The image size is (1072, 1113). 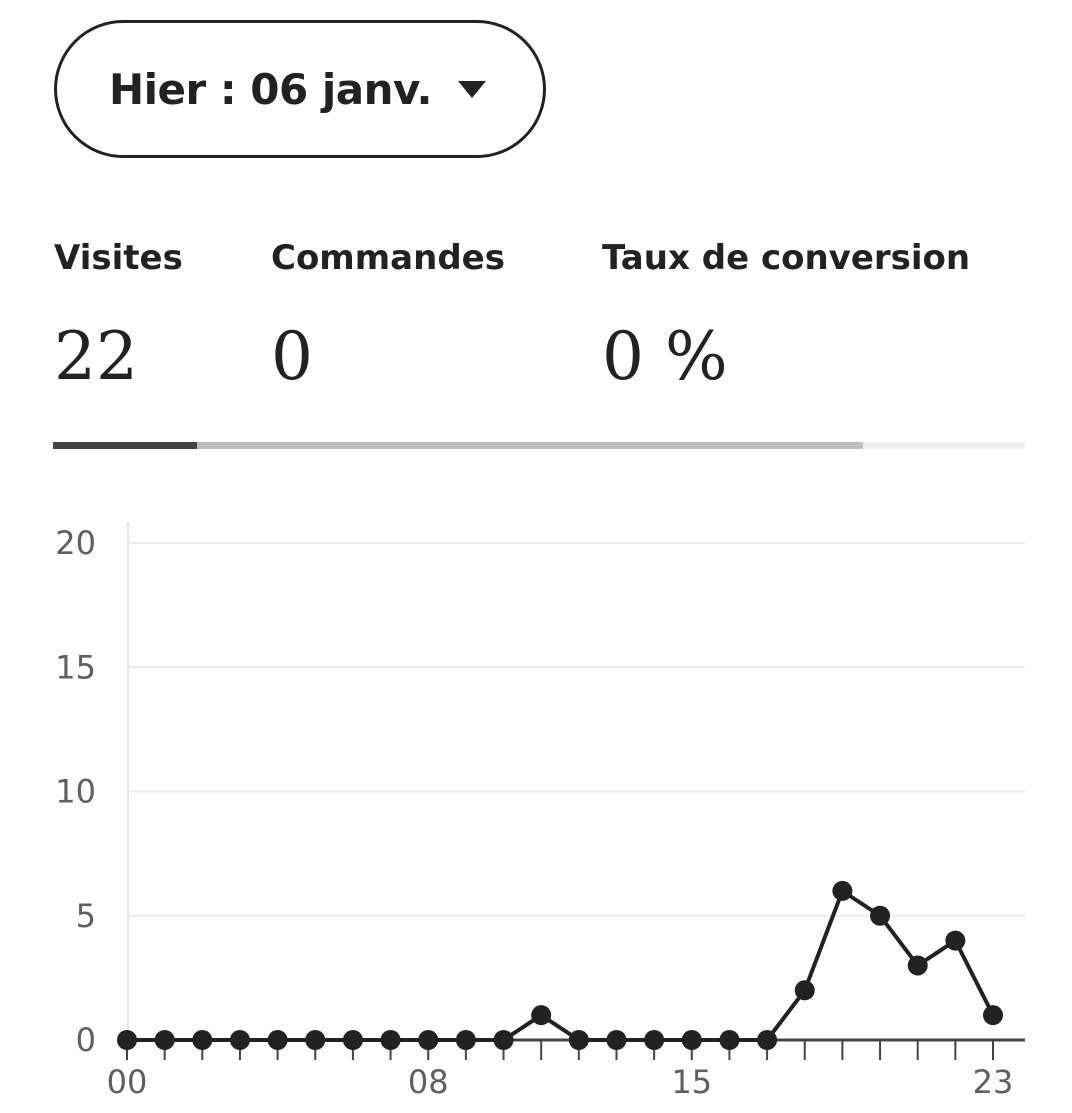 I want to click on metric-conversion-label: Taux de conversion, so click(x=786, y=258).